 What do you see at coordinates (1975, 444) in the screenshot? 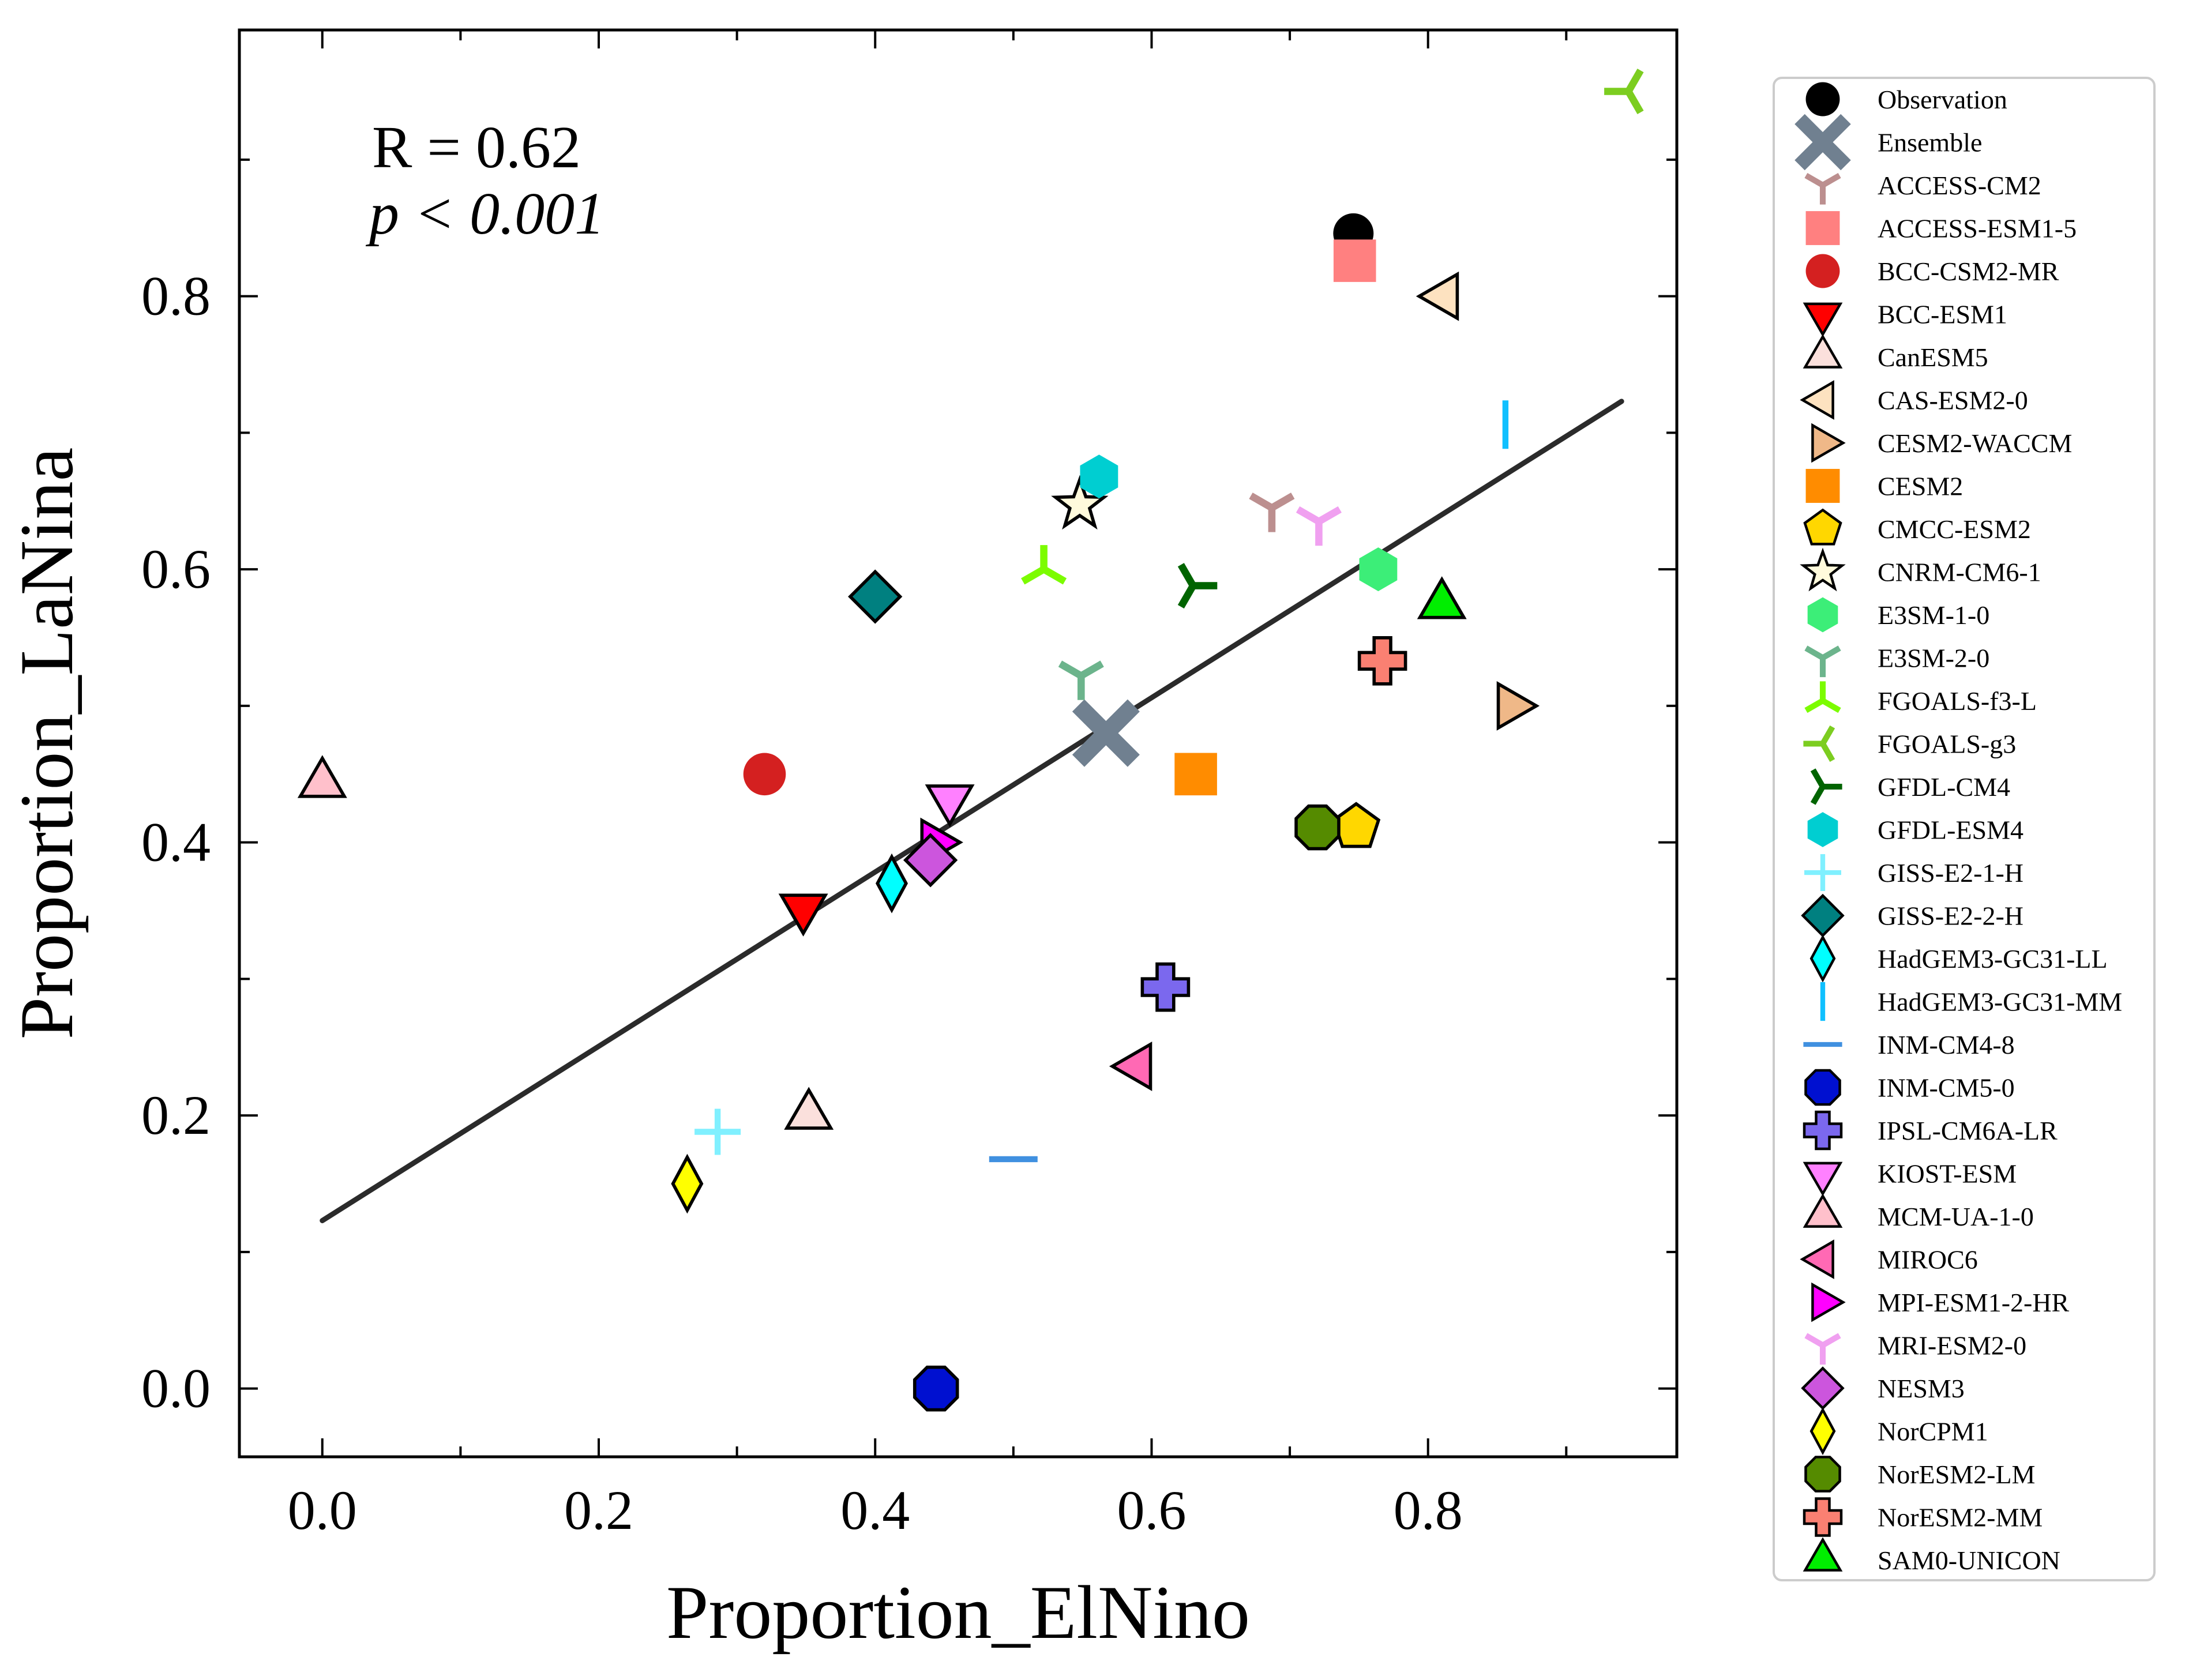
I see `legend-label: CESM2-WACCM` at bounding box center [1975, 444].